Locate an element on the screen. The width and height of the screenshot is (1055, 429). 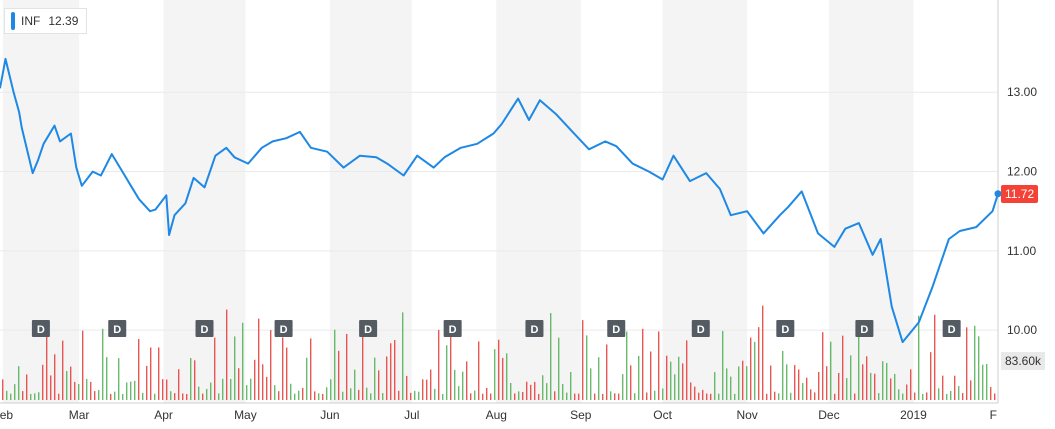
legend: INF 12.39 is located at coordinates (46, 21).